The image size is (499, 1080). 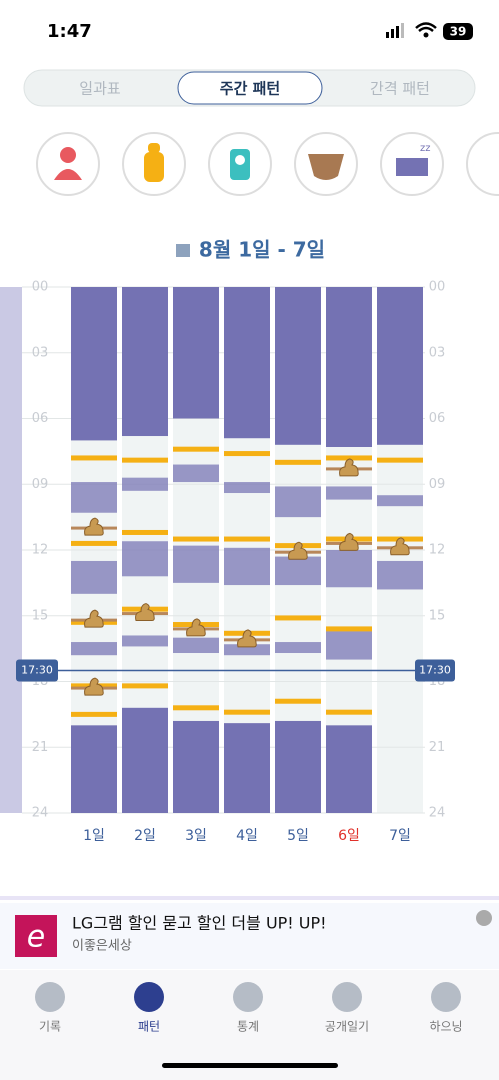 What do you see at coordinates (199, 923) in the screenshot?
I see `ad-title: LG그램 할인 묻고 할인 더블 UP! UP!` at bounding box center [199, 923].